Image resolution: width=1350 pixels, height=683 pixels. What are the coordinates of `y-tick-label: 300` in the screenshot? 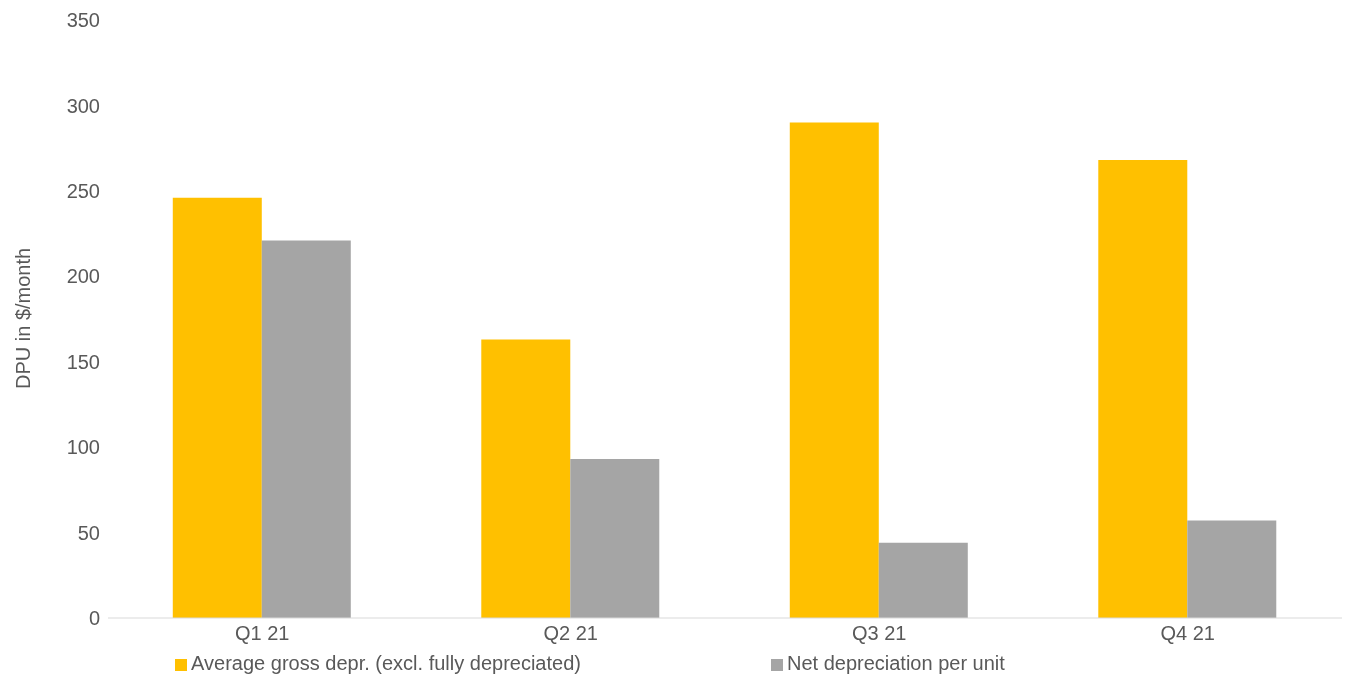 It's located at (83, 105).